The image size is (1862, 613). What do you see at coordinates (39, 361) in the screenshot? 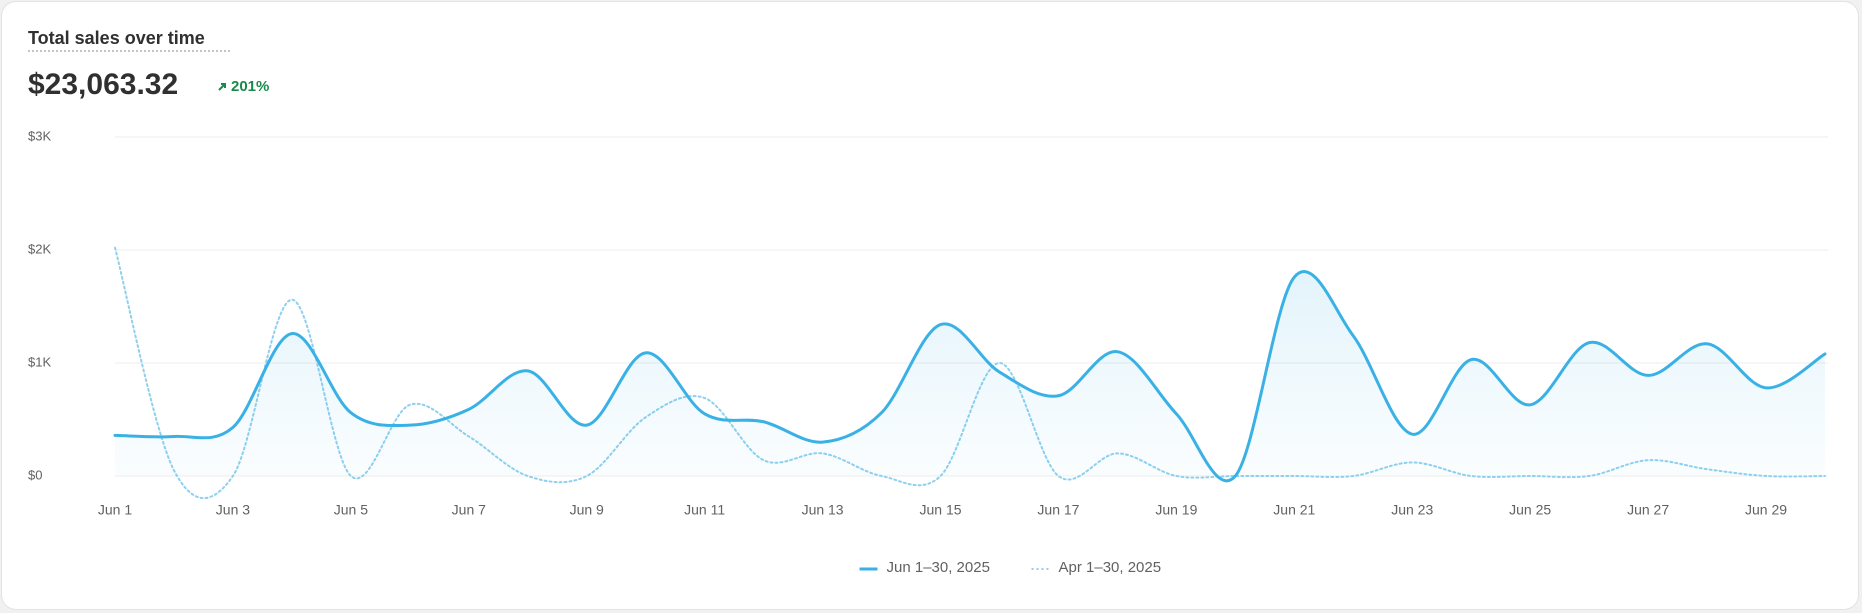
I see `y-tick-label: $1K` at bounding box center [39, 361].